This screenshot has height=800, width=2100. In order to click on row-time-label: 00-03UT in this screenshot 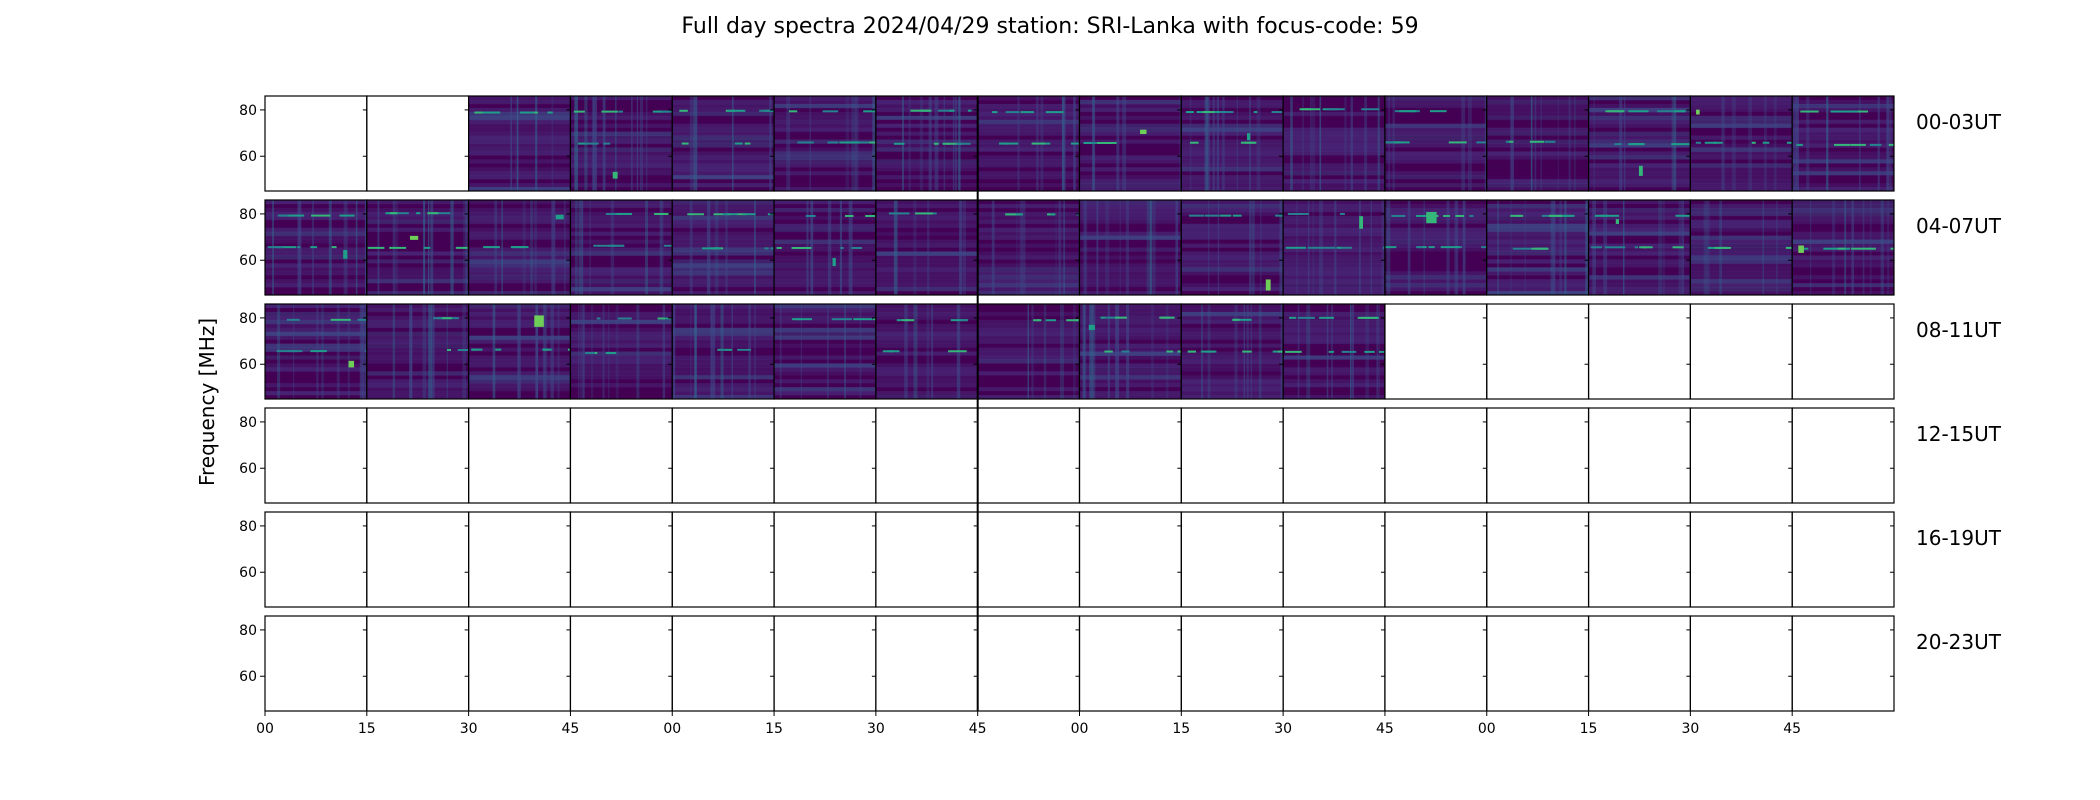, I will do `click(1959, 122)`.